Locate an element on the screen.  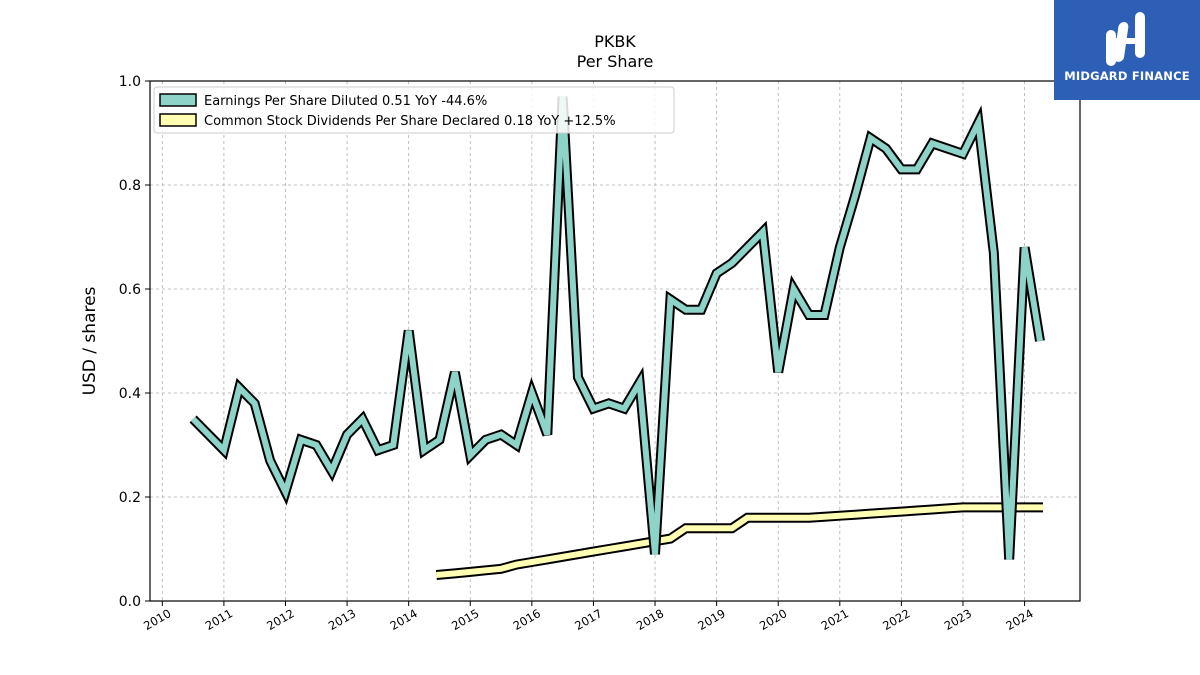
y-tick-label: 0.2 is located at coordinates (130, 498).